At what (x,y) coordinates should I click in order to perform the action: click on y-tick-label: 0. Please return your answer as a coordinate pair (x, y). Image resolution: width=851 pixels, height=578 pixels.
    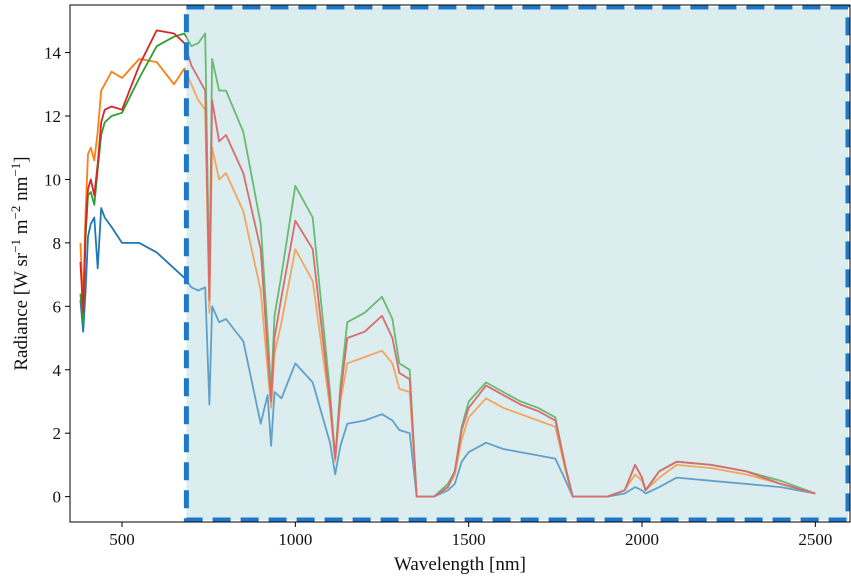
    Looking at the image, I should click on (57, 497).